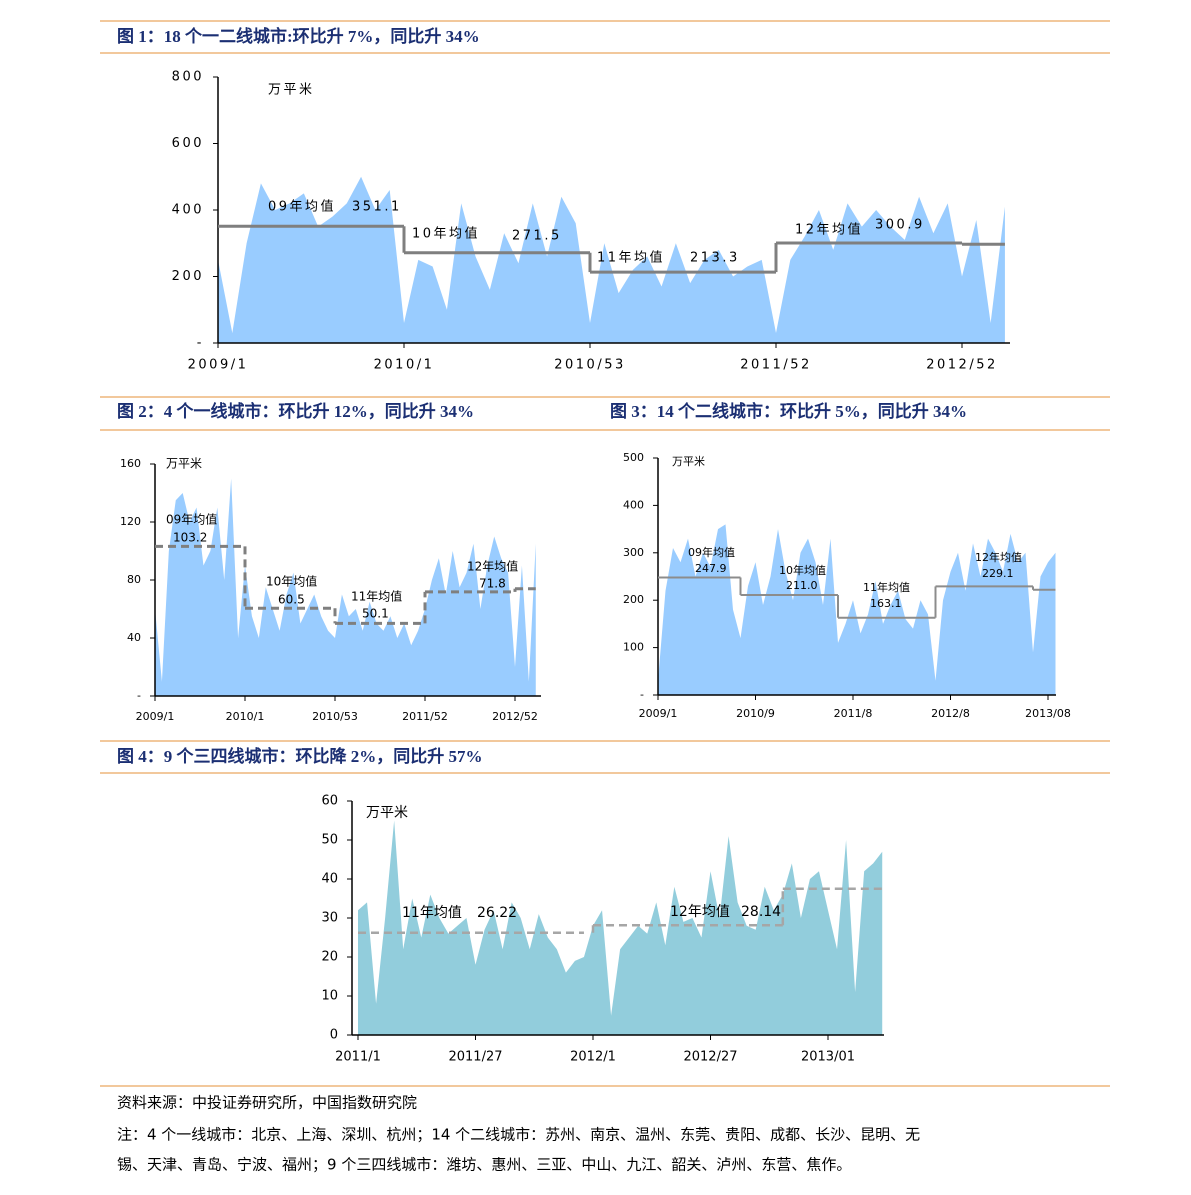 The image size is (1191, 1195). I want to click on y-tick-label: 100, so click(633, 647).